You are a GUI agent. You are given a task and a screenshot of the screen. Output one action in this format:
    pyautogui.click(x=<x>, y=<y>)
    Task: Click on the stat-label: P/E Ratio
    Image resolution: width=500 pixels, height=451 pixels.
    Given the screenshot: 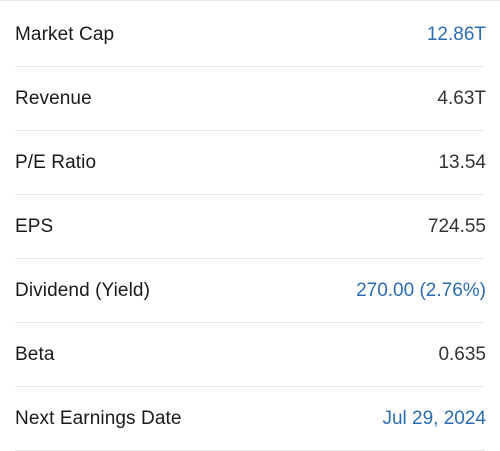 What is the action you would take?
    pyautogui.click(x=56, y=162)
    